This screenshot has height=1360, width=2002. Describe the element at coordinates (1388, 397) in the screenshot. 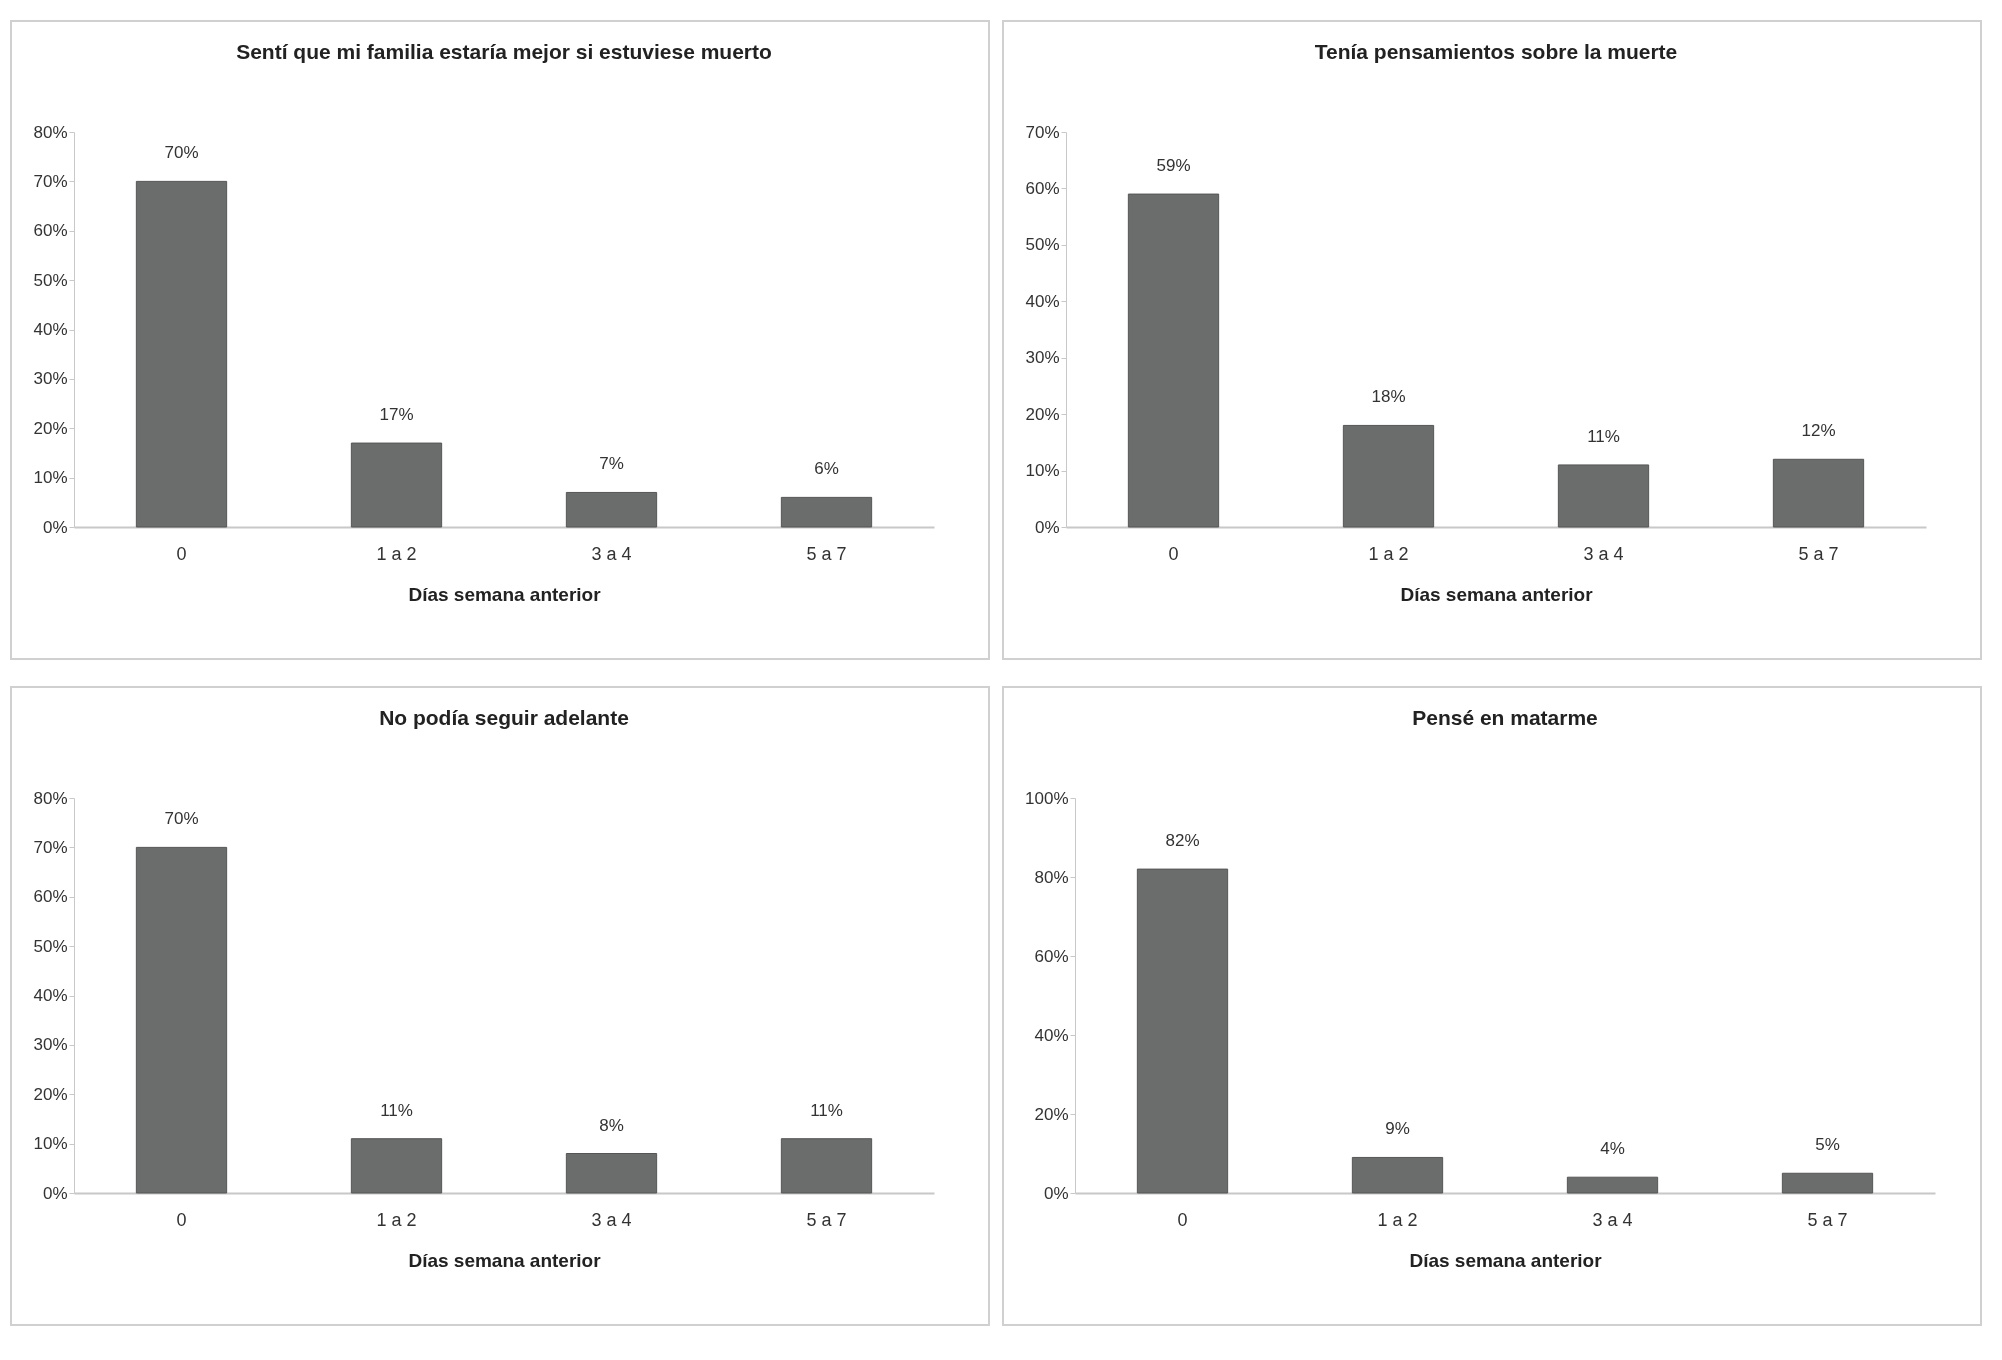

I see `data-label: 18%` at that location.